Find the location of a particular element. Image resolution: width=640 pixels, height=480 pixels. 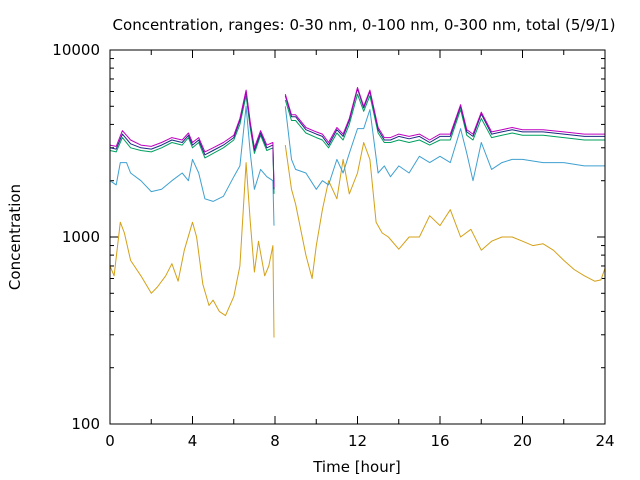

x-tick-label: 16 is located at coordinates (439, 441).